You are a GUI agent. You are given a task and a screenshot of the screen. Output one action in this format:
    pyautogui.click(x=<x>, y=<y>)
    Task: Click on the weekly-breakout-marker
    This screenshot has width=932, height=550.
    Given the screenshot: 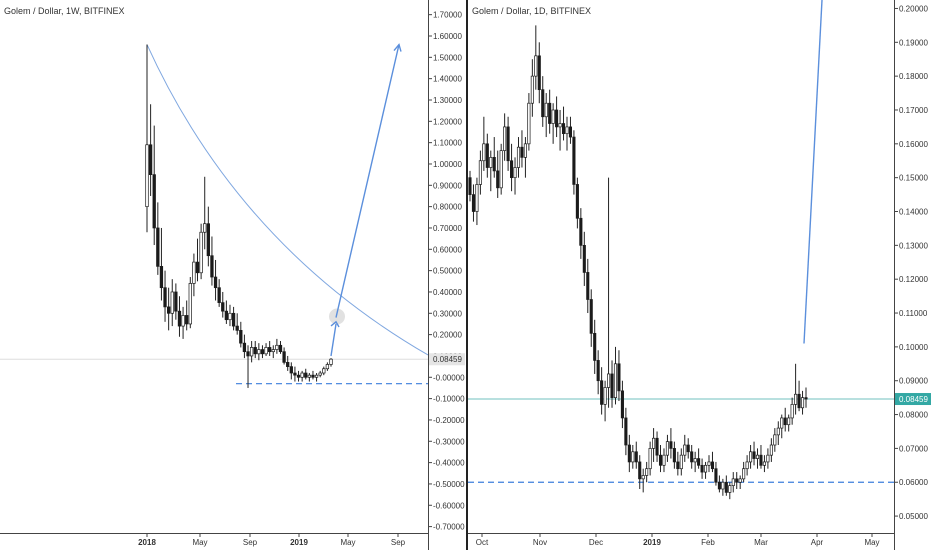 What is the action you would take?
    pyautogui.click(x=337, y=316)
    